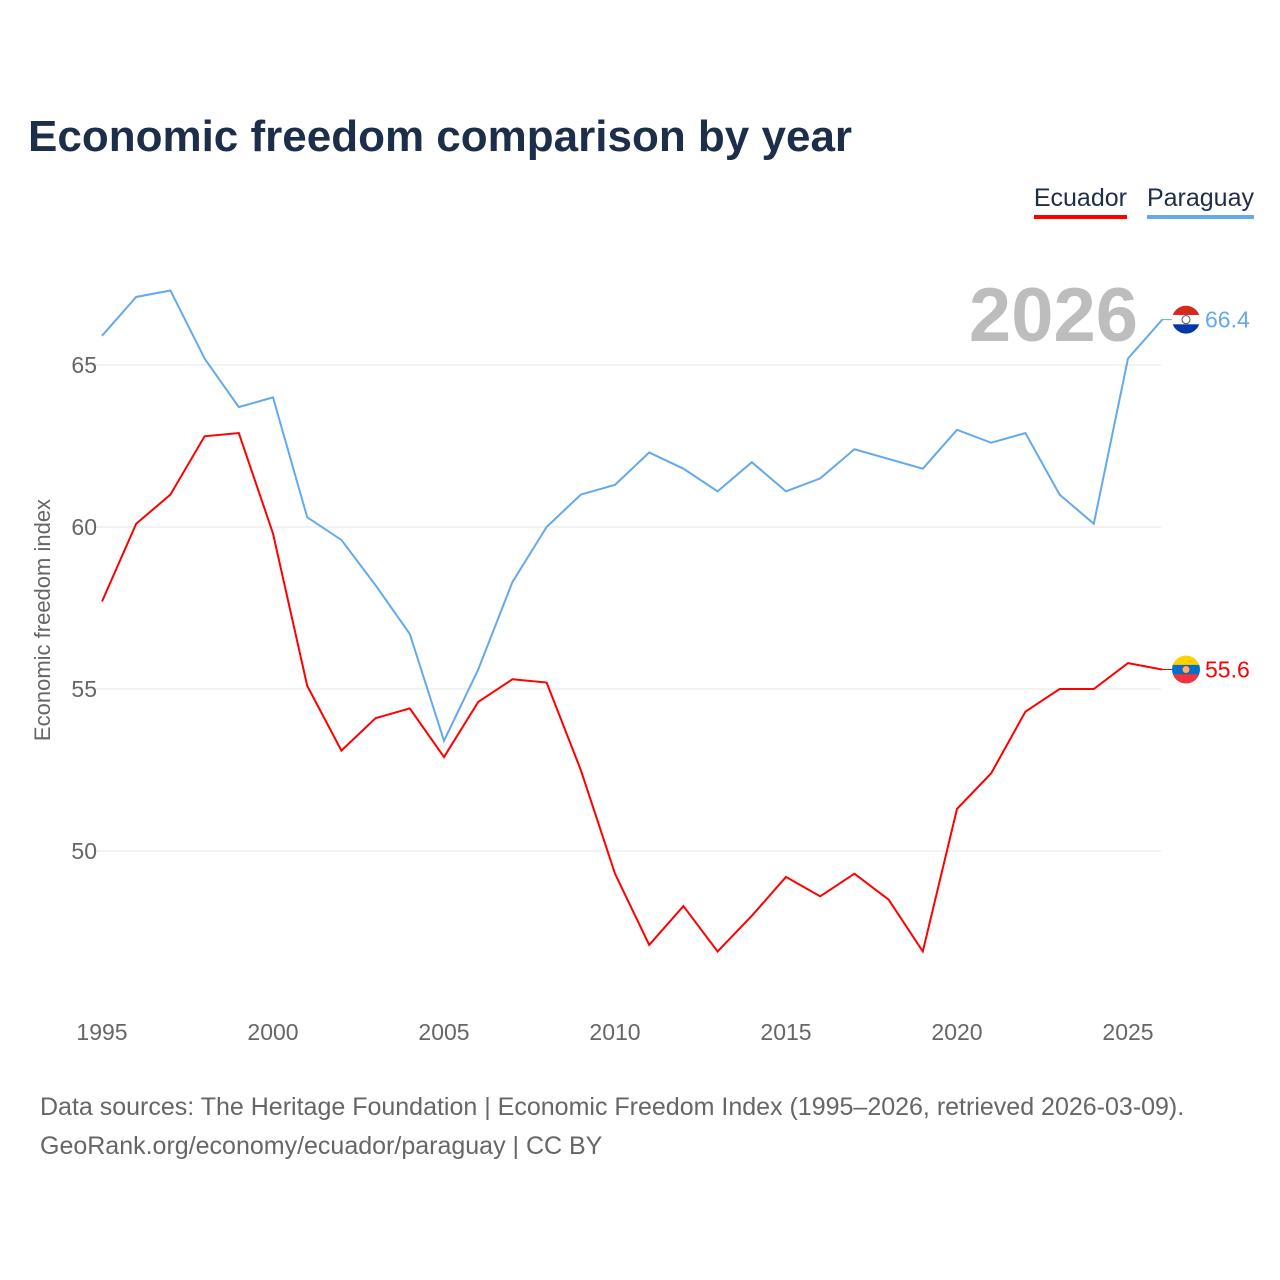 Image resolution: width=1280 pixels, height=1280 pixels. What do you see at coordinates (42, 620) in the screenshot?
I see `y-axis-label: Economic freedom index` at bounding box center [42, 620].